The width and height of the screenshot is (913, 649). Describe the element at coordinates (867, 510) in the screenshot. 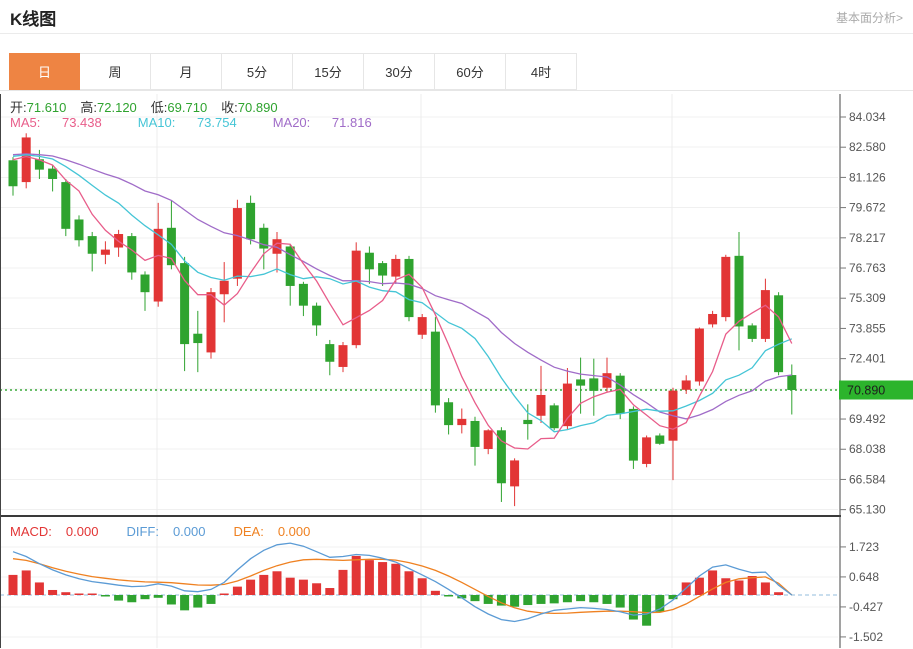

I see `y-axis-tick-label: 65.130` at that location.